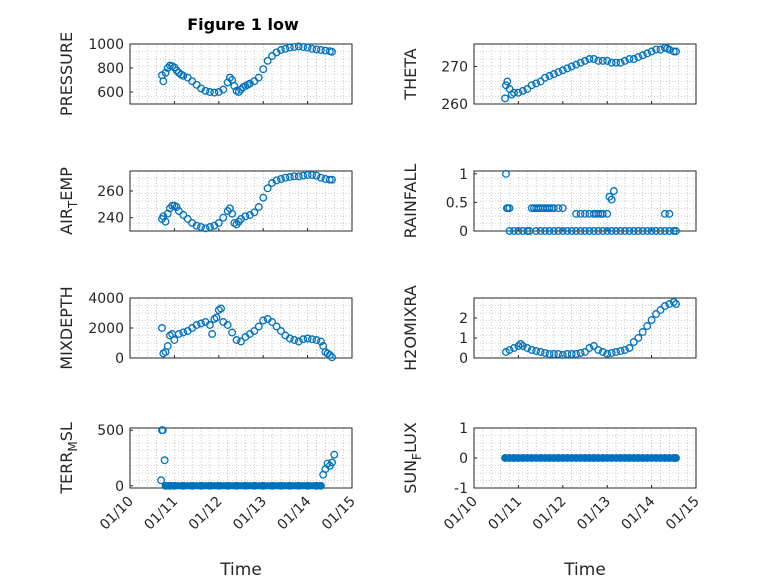  I want to click on panel-4: 0 0.5 1 RAINFALL, so click(549, 202).